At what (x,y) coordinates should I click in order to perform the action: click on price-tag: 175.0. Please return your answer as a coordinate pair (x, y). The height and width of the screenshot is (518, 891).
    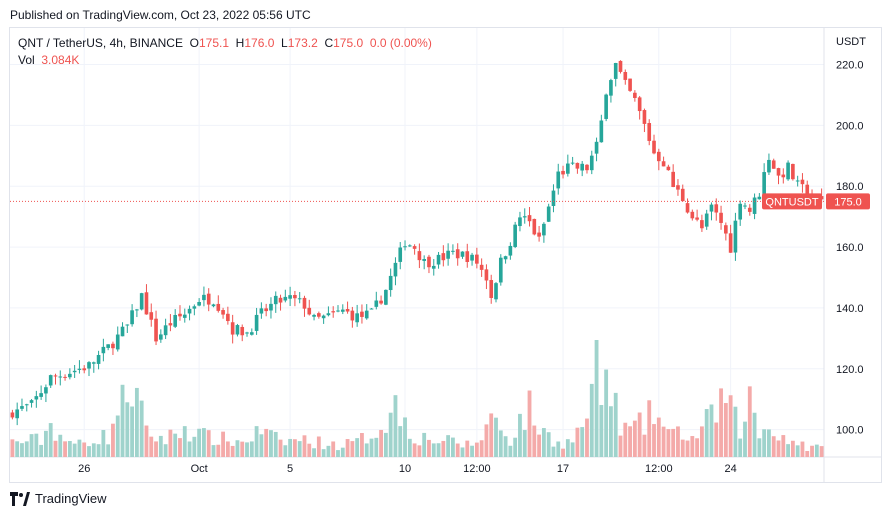
    Looking at the image, I should click on (848, 202).